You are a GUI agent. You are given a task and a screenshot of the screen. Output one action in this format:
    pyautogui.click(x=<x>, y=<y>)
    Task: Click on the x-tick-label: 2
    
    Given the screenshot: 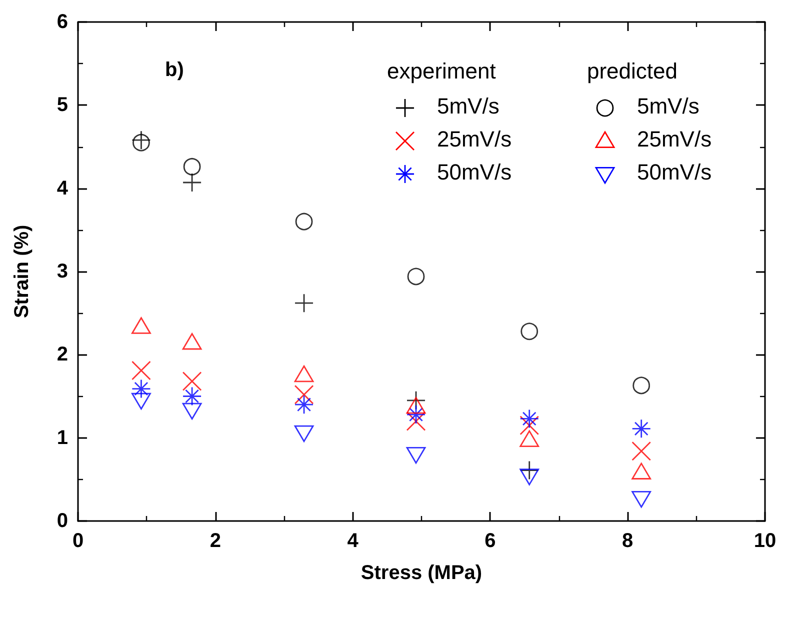 What is the action you would take?
    pyautogui.click(x=215, y=541)
    